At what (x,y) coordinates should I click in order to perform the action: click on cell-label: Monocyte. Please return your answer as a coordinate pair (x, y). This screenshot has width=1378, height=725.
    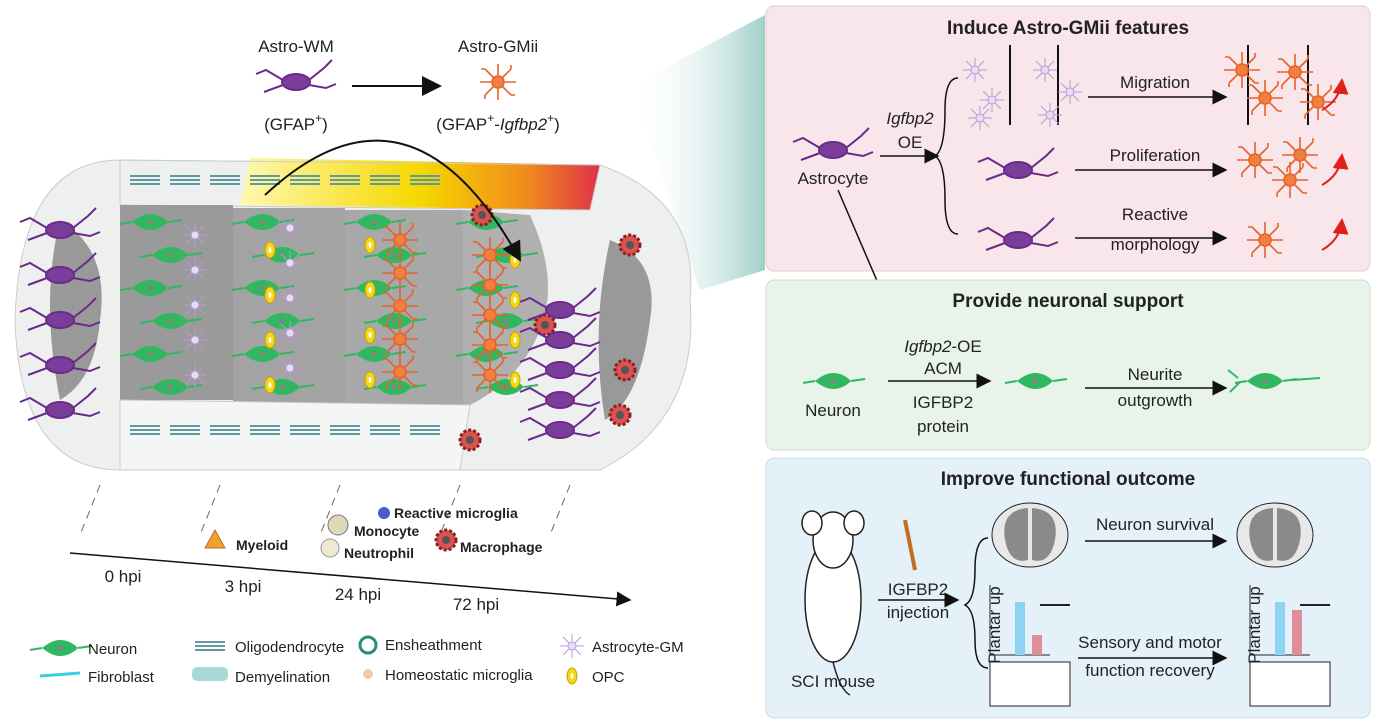
    Looking at the image, I should click on (387, 531).